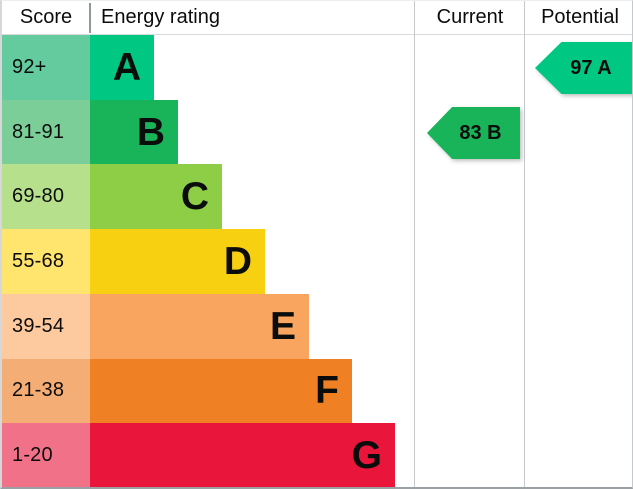 Image resolution: width=633 pixels, height=489 pixels. I want to click on potential-rating-marker: 97 A, so click(583, 68).